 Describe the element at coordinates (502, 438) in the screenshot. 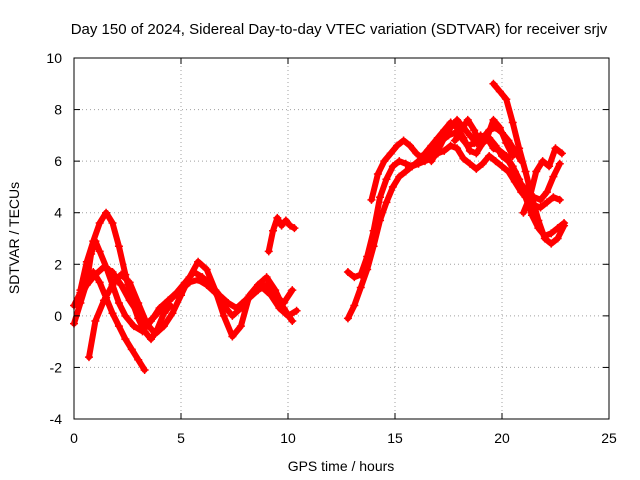

I see `x-tick-label: 20` at that location.